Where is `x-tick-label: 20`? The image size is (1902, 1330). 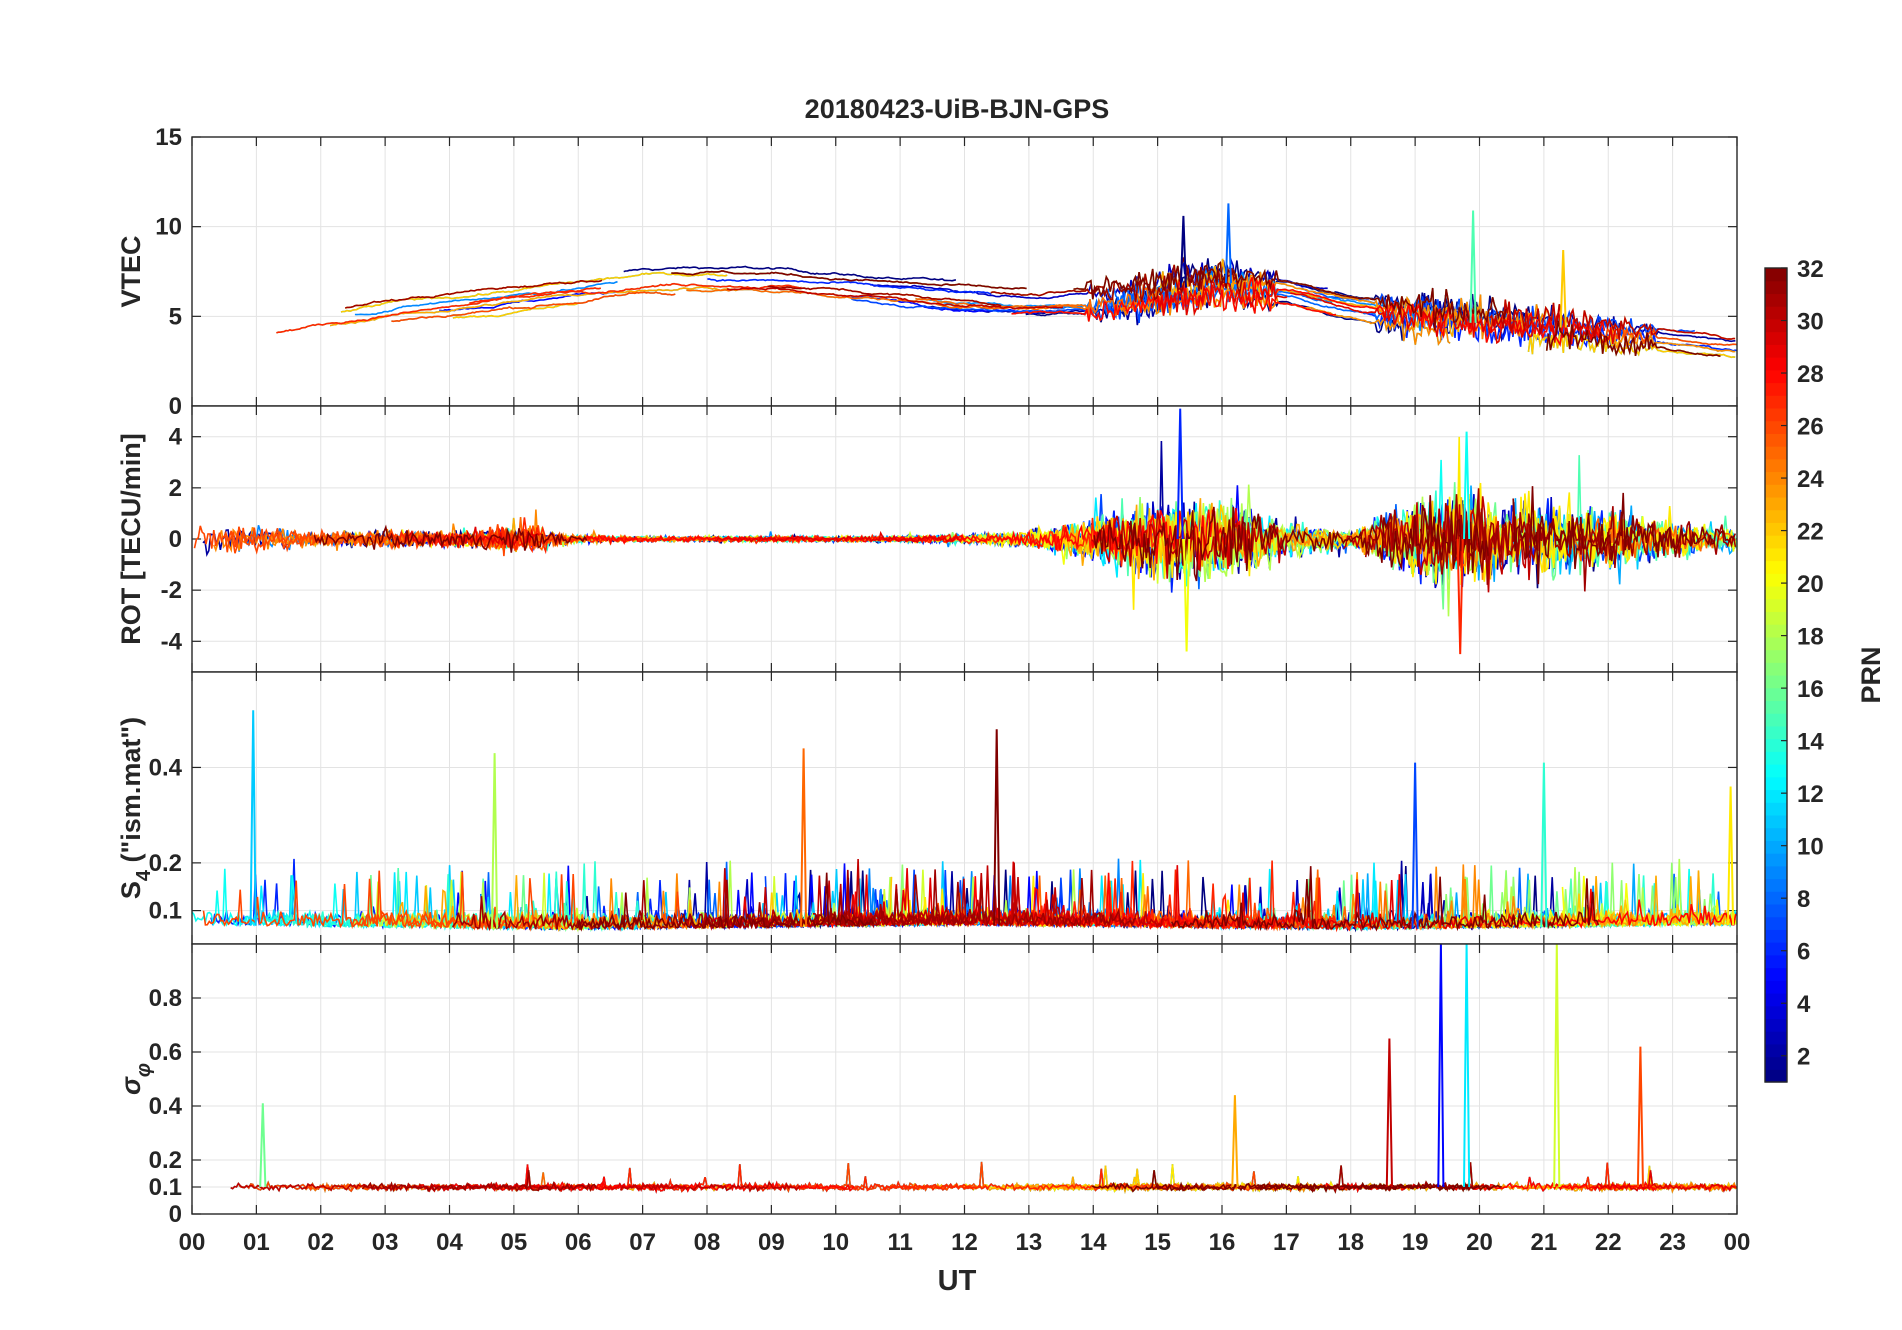 x-tick-label: 20 is located at coordinates (1479, 1242).